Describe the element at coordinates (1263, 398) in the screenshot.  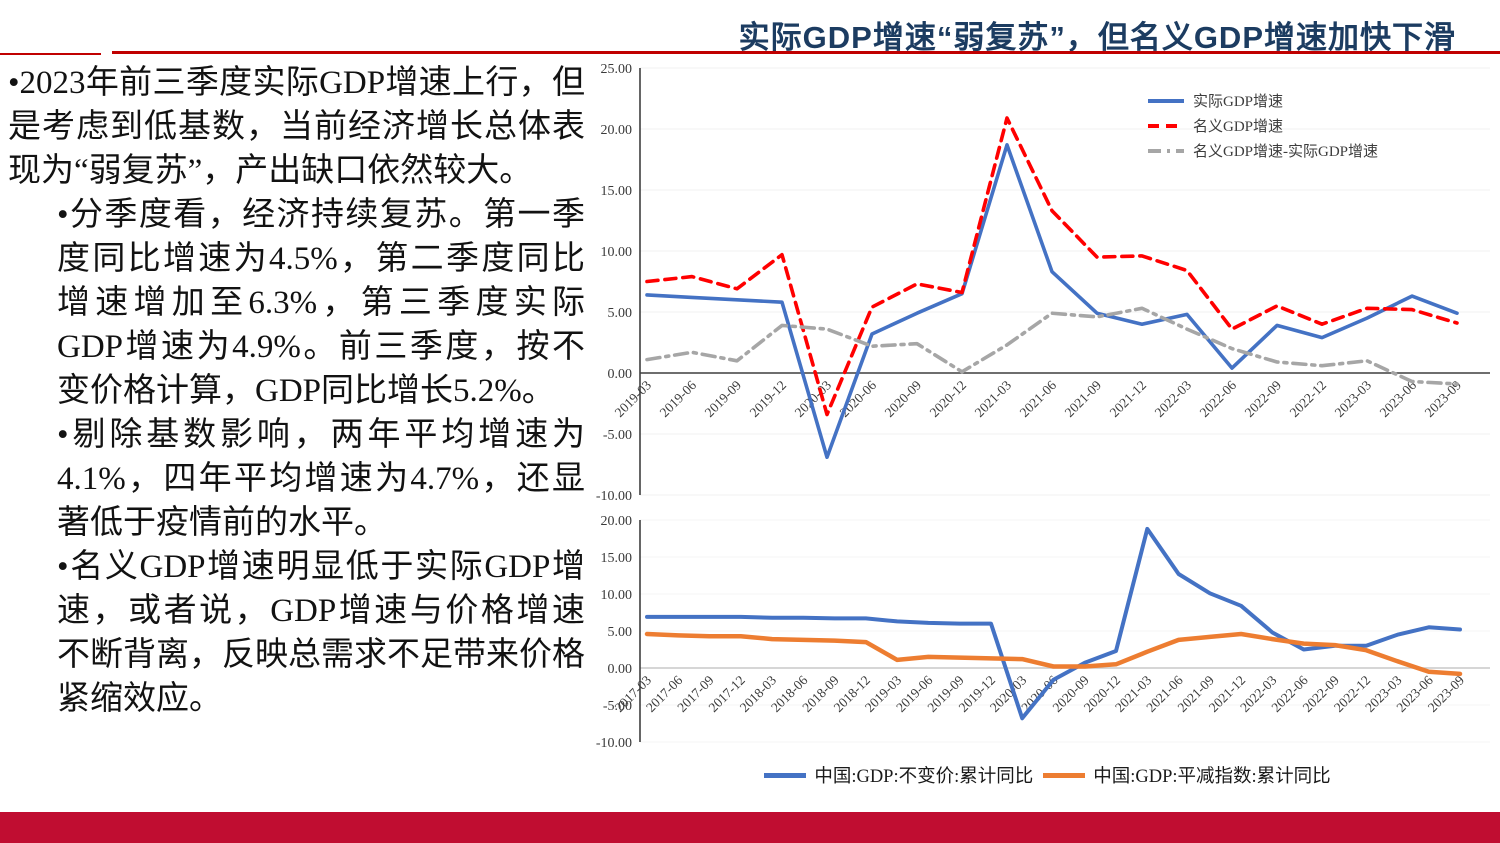
I see `x-tick-label: 2022-09` at that location.